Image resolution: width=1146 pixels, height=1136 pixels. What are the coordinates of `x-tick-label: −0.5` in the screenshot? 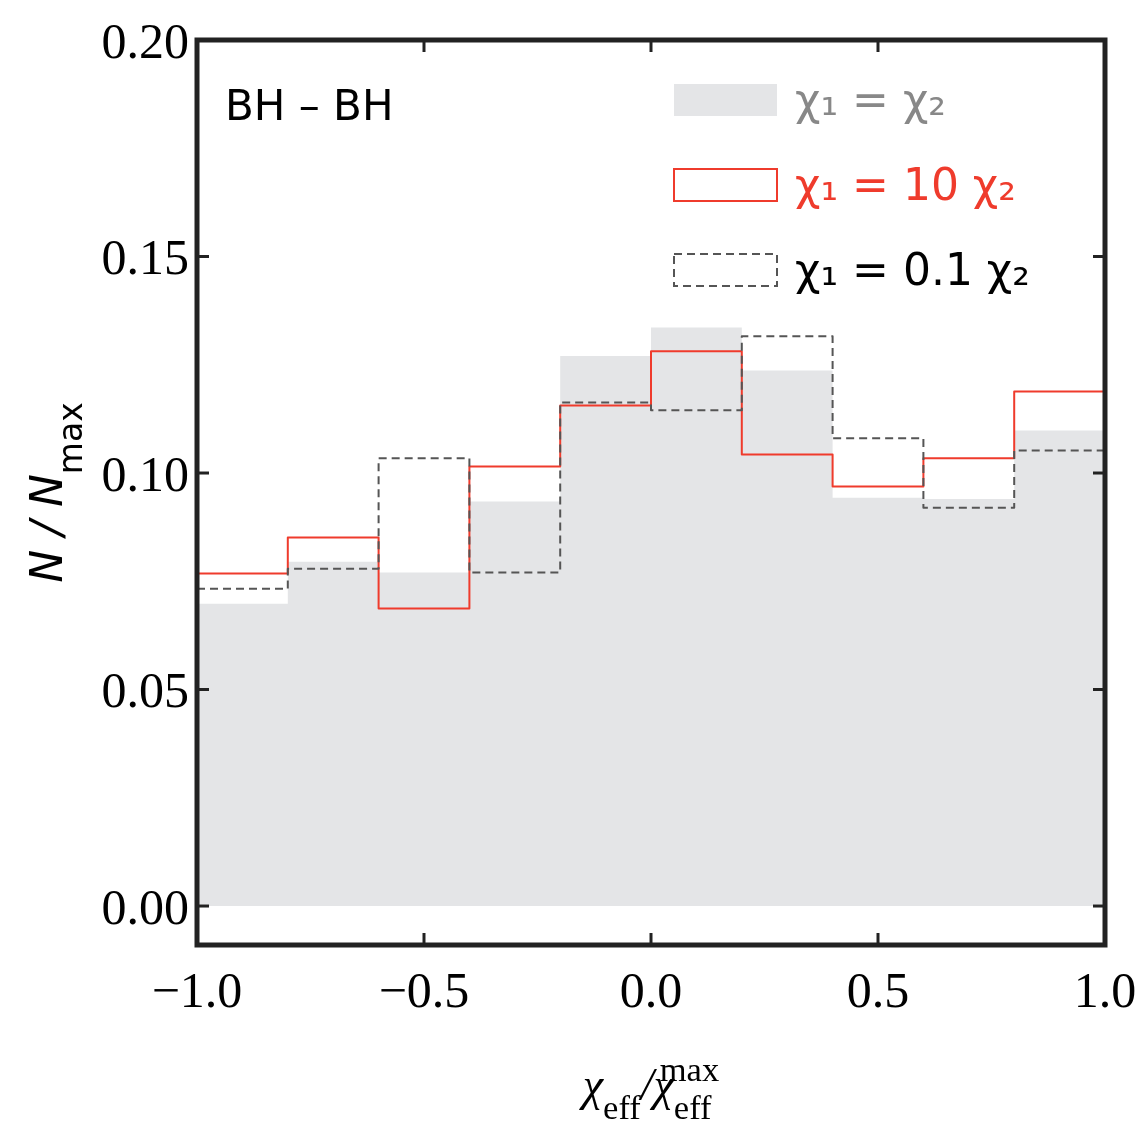 It's located at (424, 990).